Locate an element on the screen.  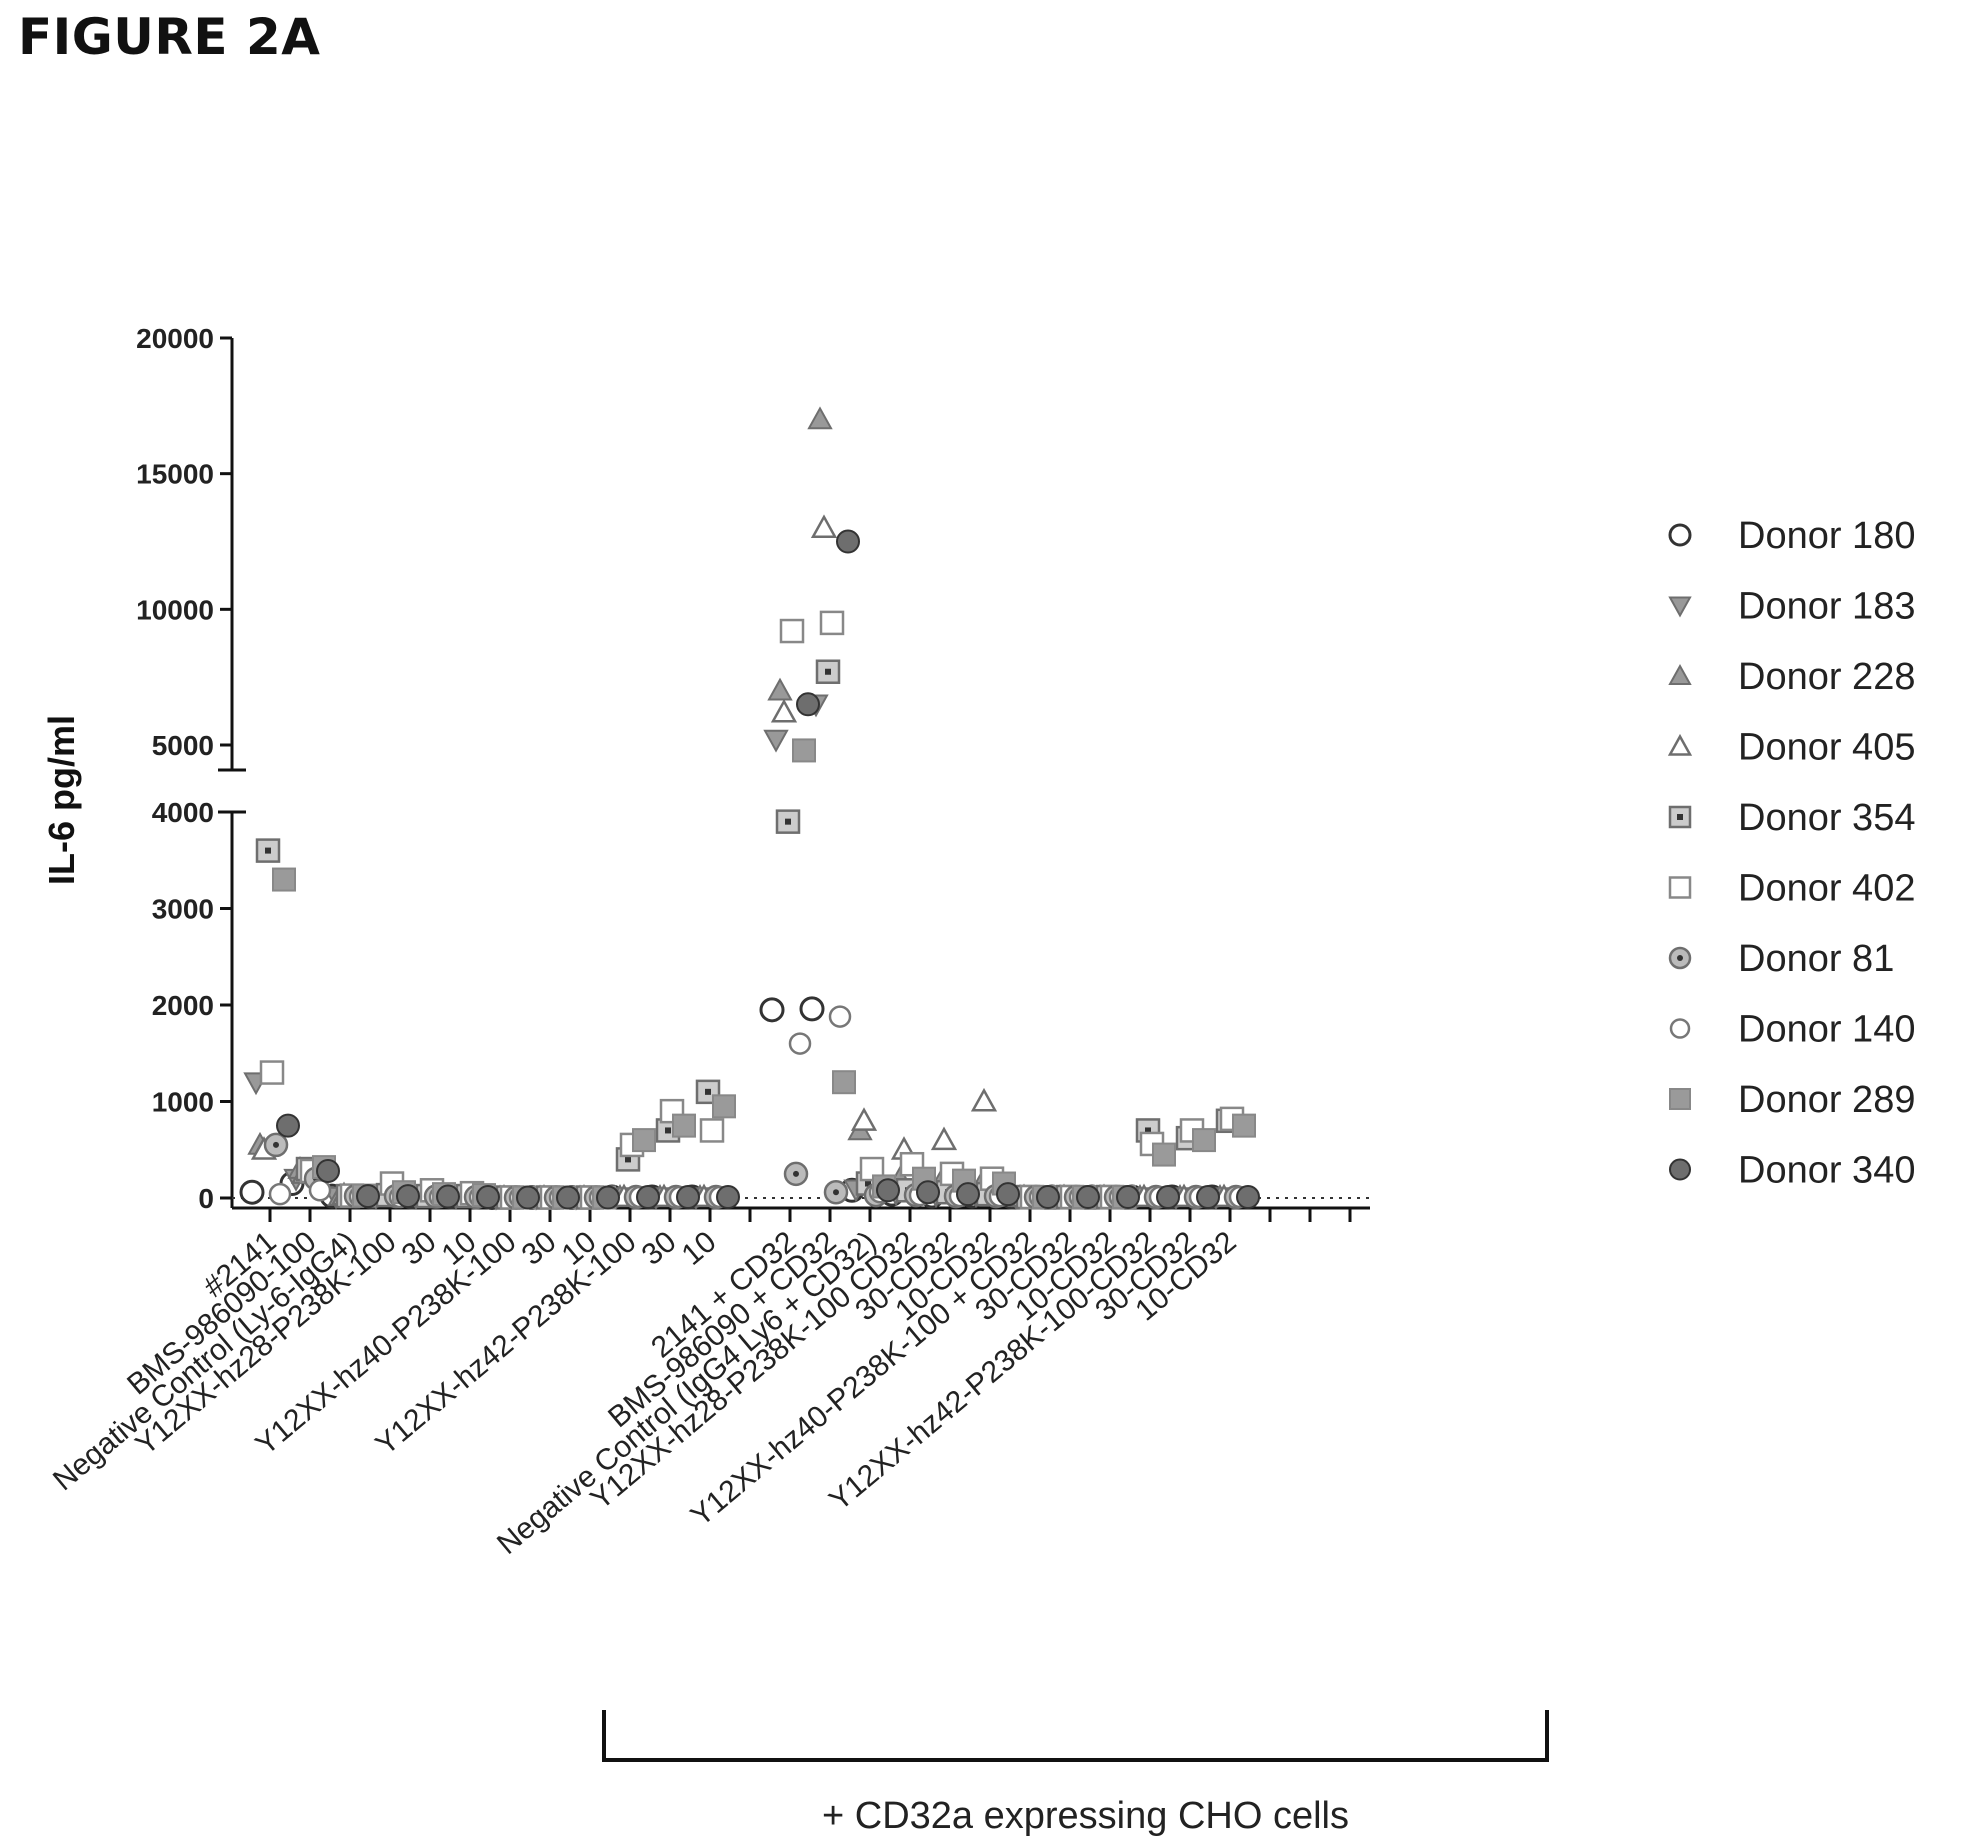
legend-item: Donor 140 is located at coordinates (1792, 1030).